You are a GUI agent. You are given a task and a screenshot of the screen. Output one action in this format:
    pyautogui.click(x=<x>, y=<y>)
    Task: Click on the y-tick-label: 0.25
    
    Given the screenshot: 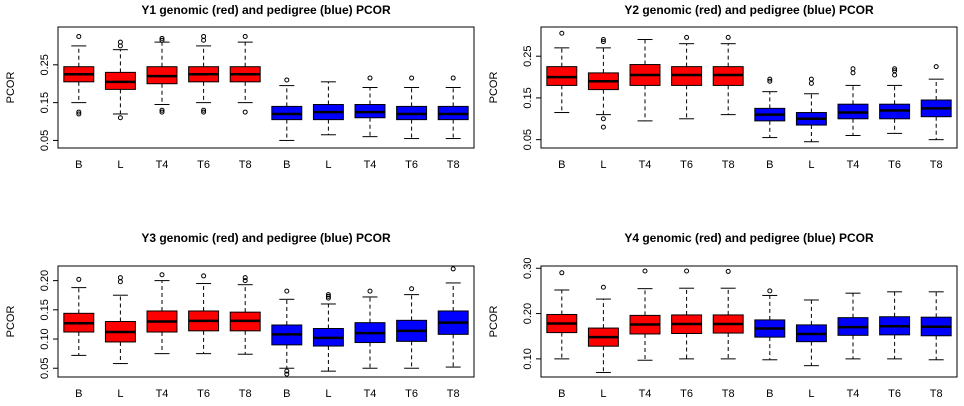 What is the action you would take?
    pyautogui.click(x=528, y=55)
    